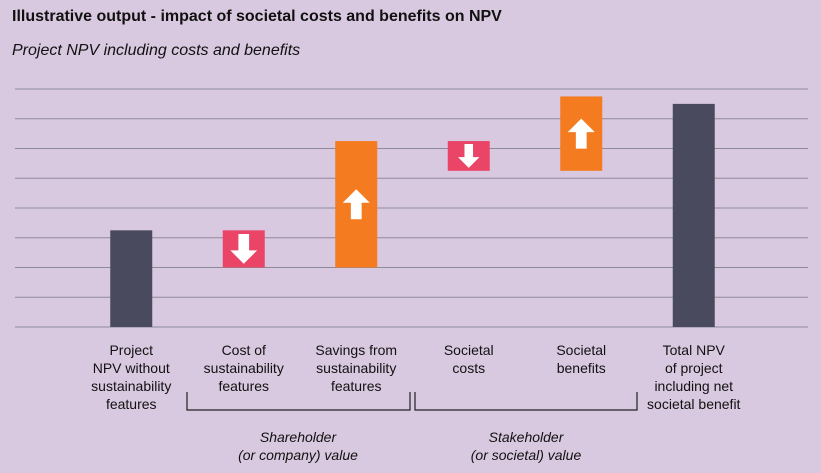  I want to click on x-tick-label: Societal benefits, so click(581, 359).